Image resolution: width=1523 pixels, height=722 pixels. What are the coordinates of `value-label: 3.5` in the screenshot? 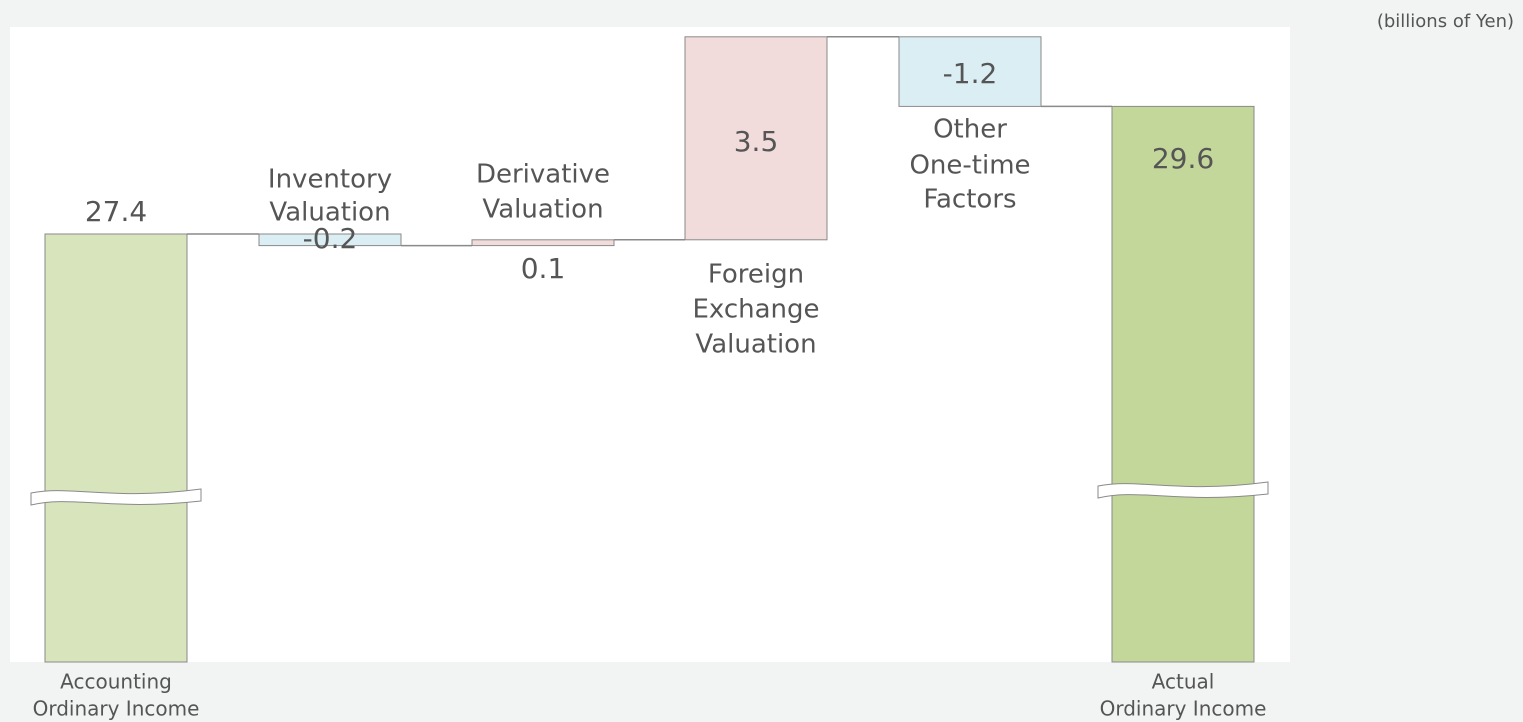 It's located at (756, 141).